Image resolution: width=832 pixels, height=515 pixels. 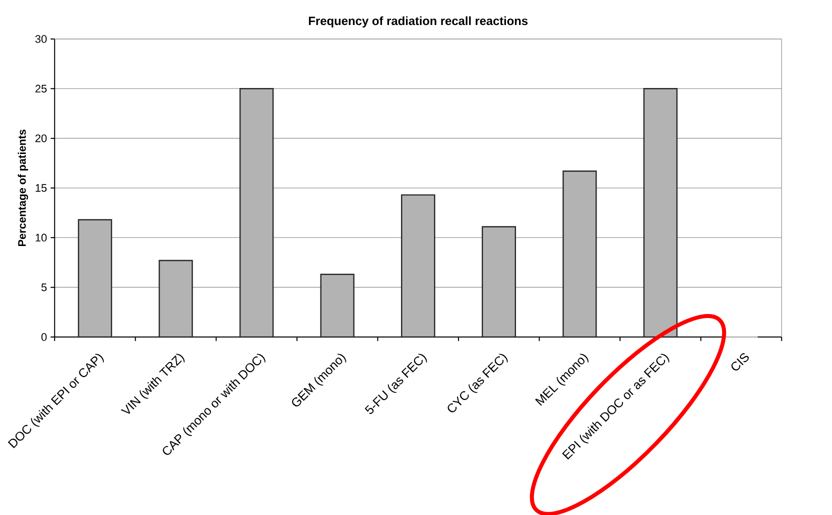 What do you see at coordinates (41, 188) in the screenshot?
I see `y-tick-label: 15` at bounding box center [41, 188].